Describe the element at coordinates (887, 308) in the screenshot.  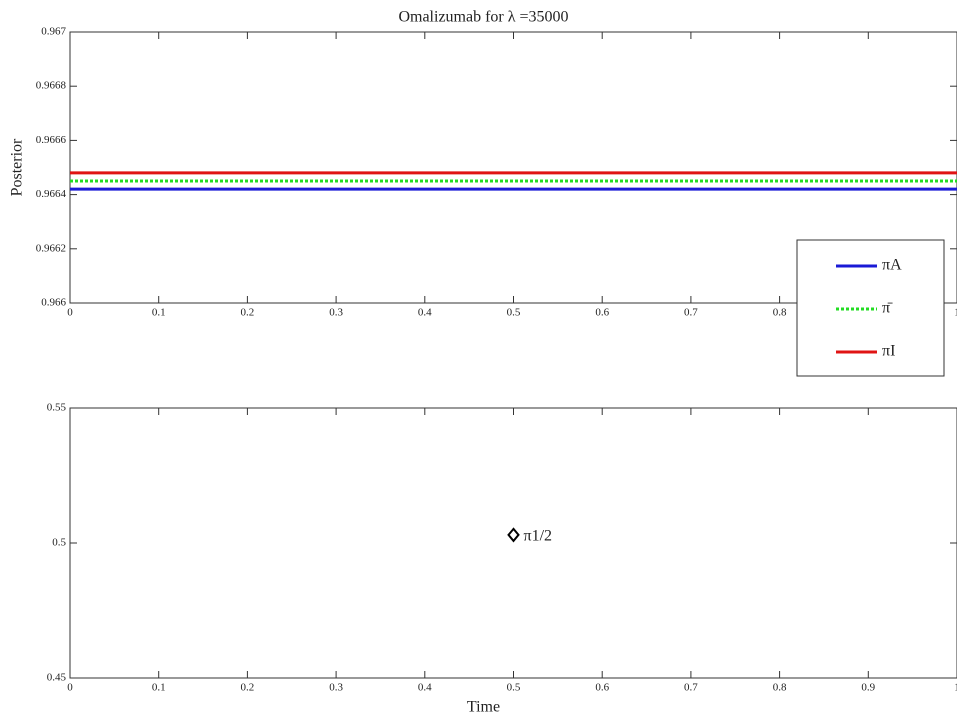
I see `legend-label: π̄` at that location.